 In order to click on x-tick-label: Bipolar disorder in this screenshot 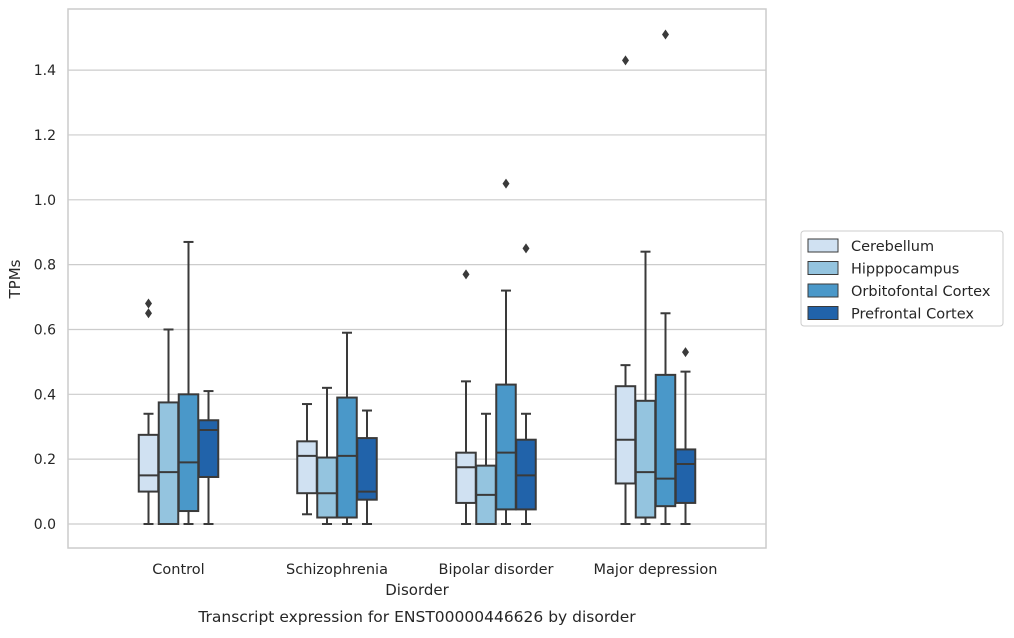, I will do `click(496, 570)`.